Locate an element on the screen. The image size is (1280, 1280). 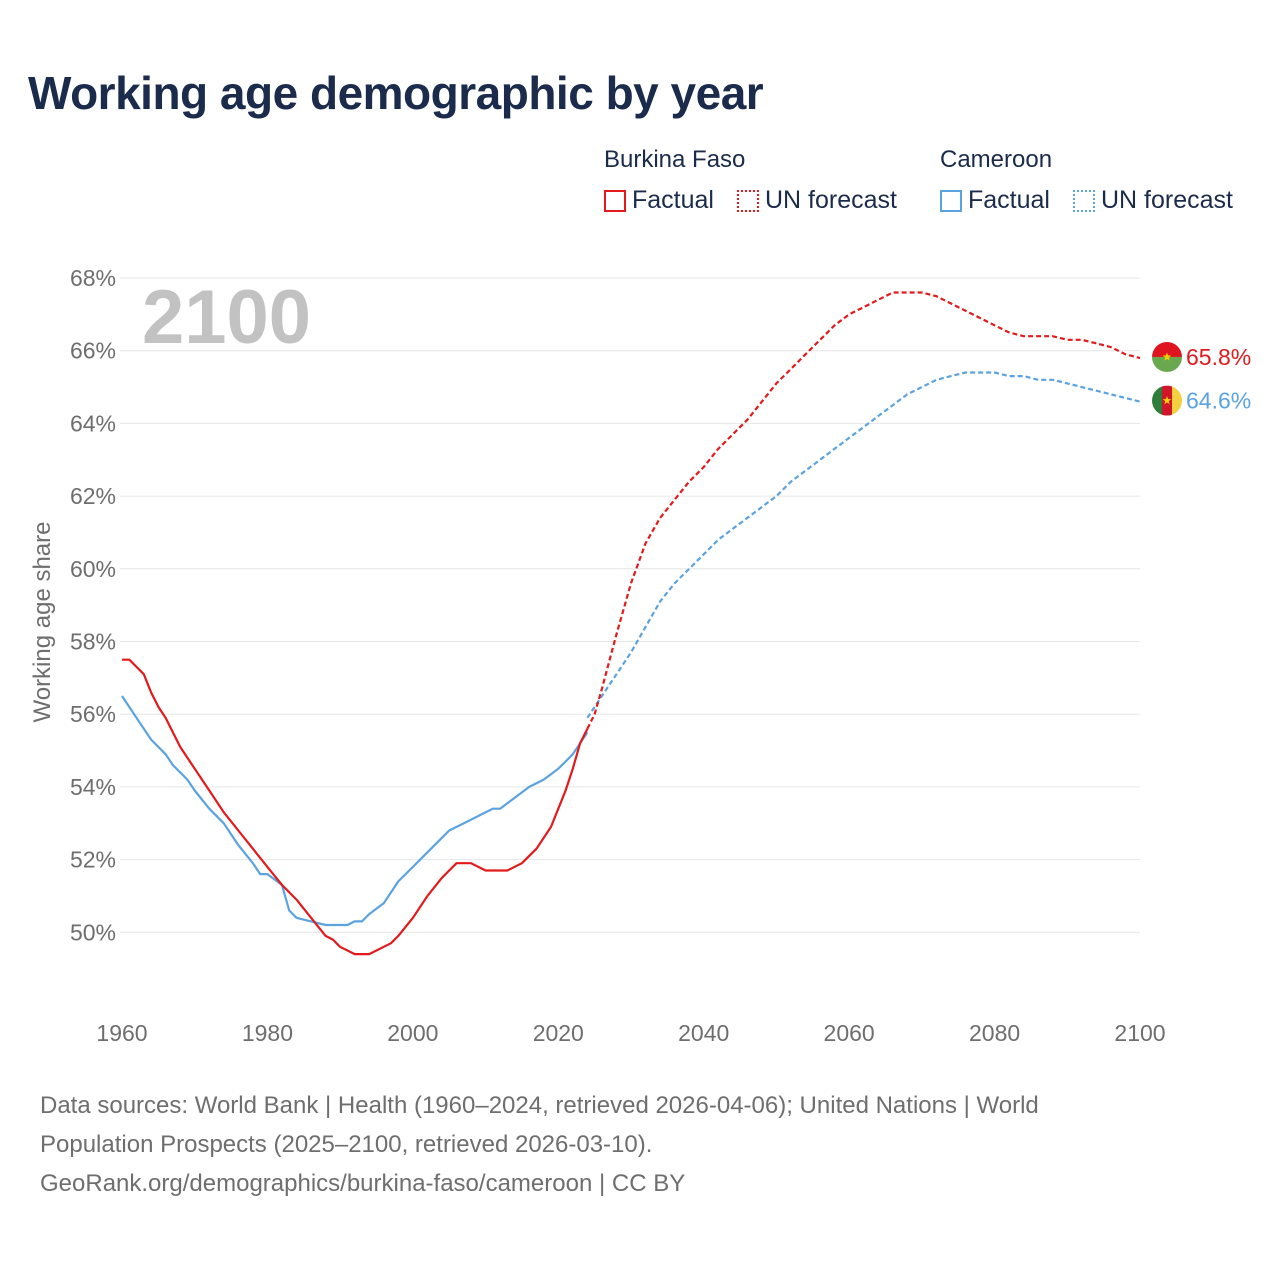
series-line-burkina-faso-factual is located at coordinates (355, 807).